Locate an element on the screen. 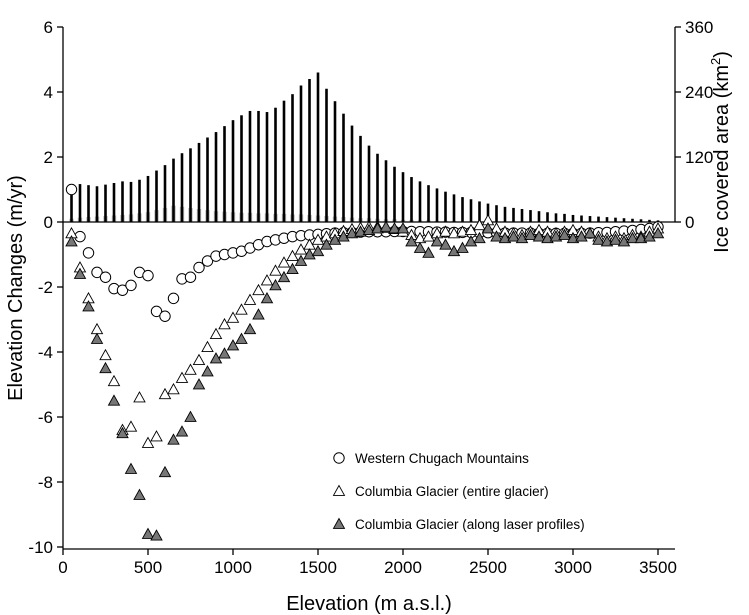  legend-chugach-marker is located at coordinates (339, 458).